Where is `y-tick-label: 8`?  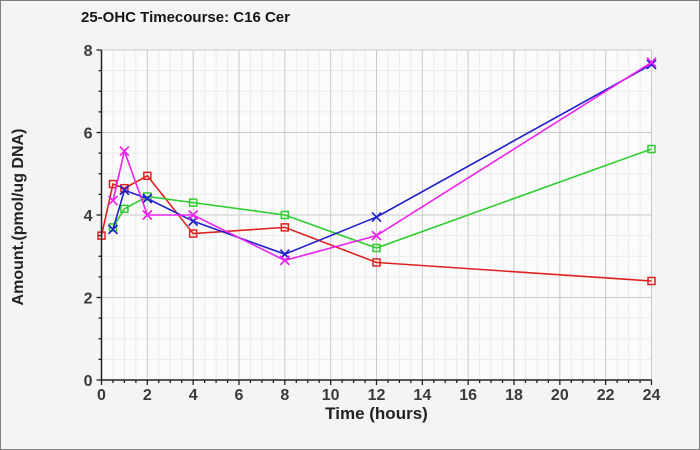 y-tick-label: 8 is located at coordinates (88, 51).